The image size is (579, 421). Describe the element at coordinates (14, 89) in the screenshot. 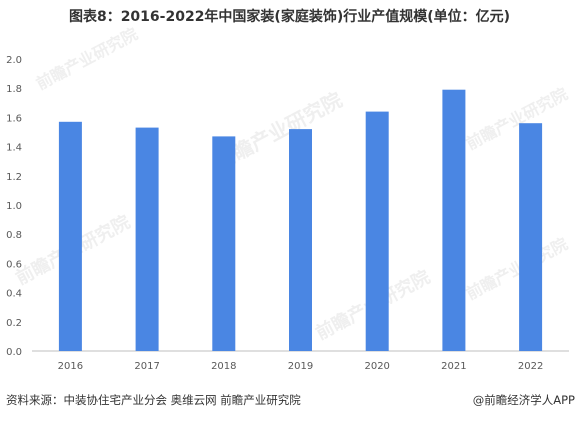

I see `y-tick-label: 1.8` at that location.